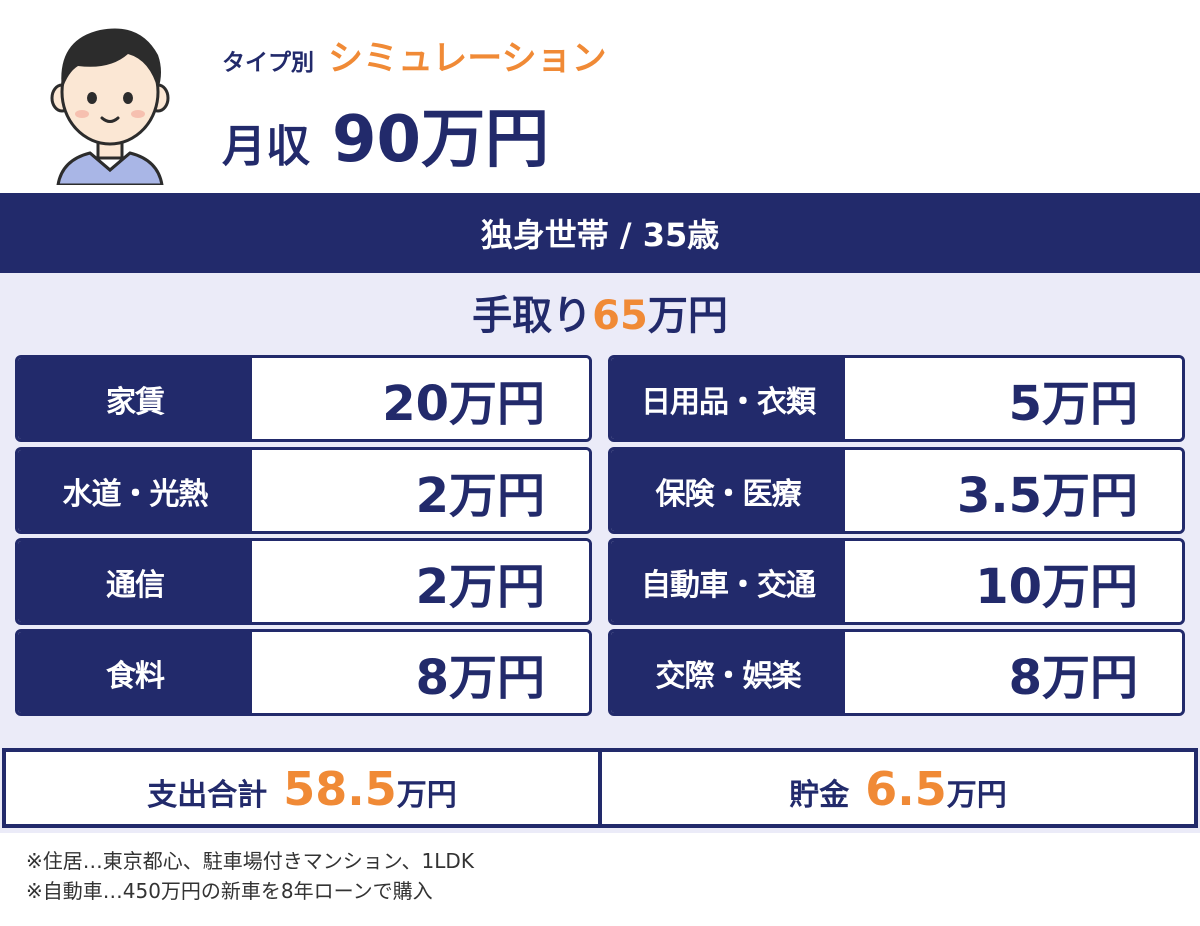 This screenshot has width=1200, height=926. Describe the element at coordinates (467, 59) in the screenshot. I see `kicker-highlight: シミュレーション` at that location.